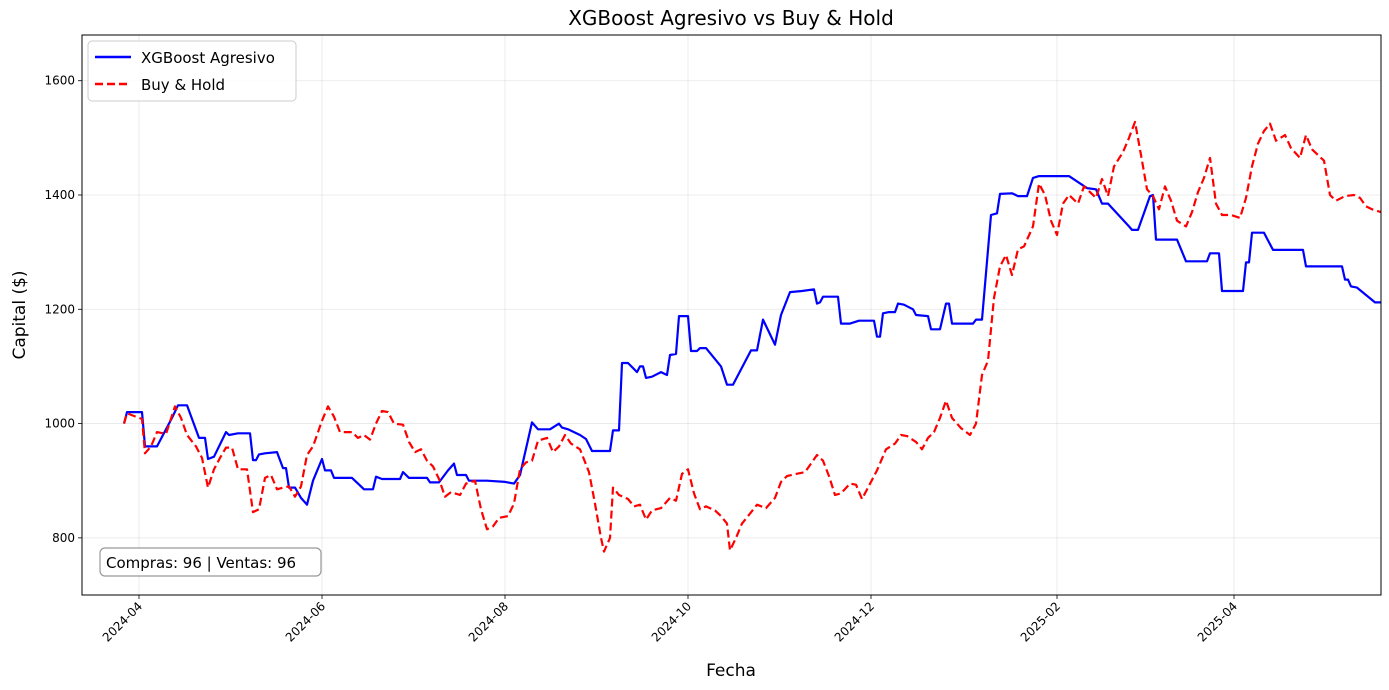  What do you see at coordinates (59, 309) in the screenshot?
I see `y-tick-label: 1200` at bounding box center [59, 309].